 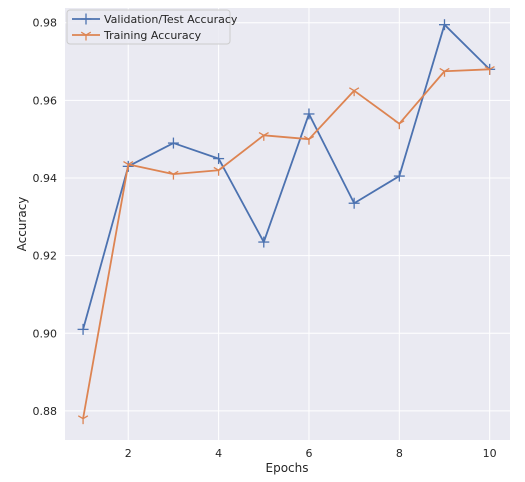 What do you see at coordinates (45, 256) in the screenshot?
I see `y-tick-label: 0.92` at bounding box center [45, 256].